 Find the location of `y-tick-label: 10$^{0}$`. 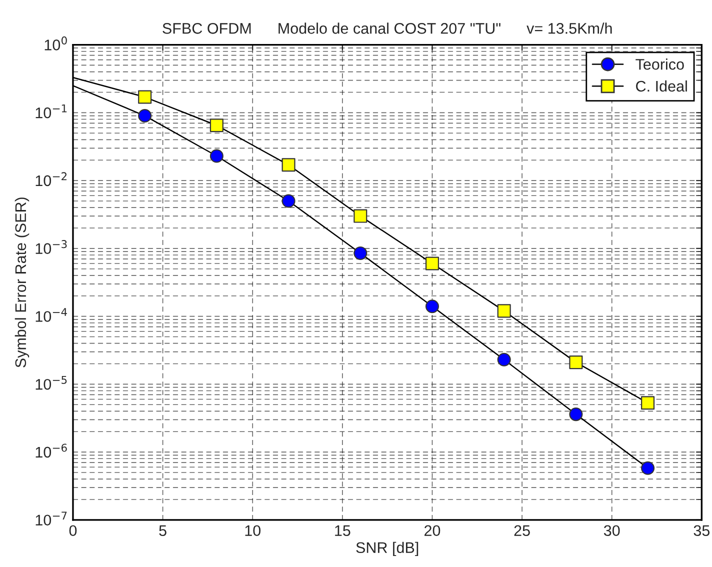

y-tick-label: 10$^{0}$ is located at coordinates (55, 43).